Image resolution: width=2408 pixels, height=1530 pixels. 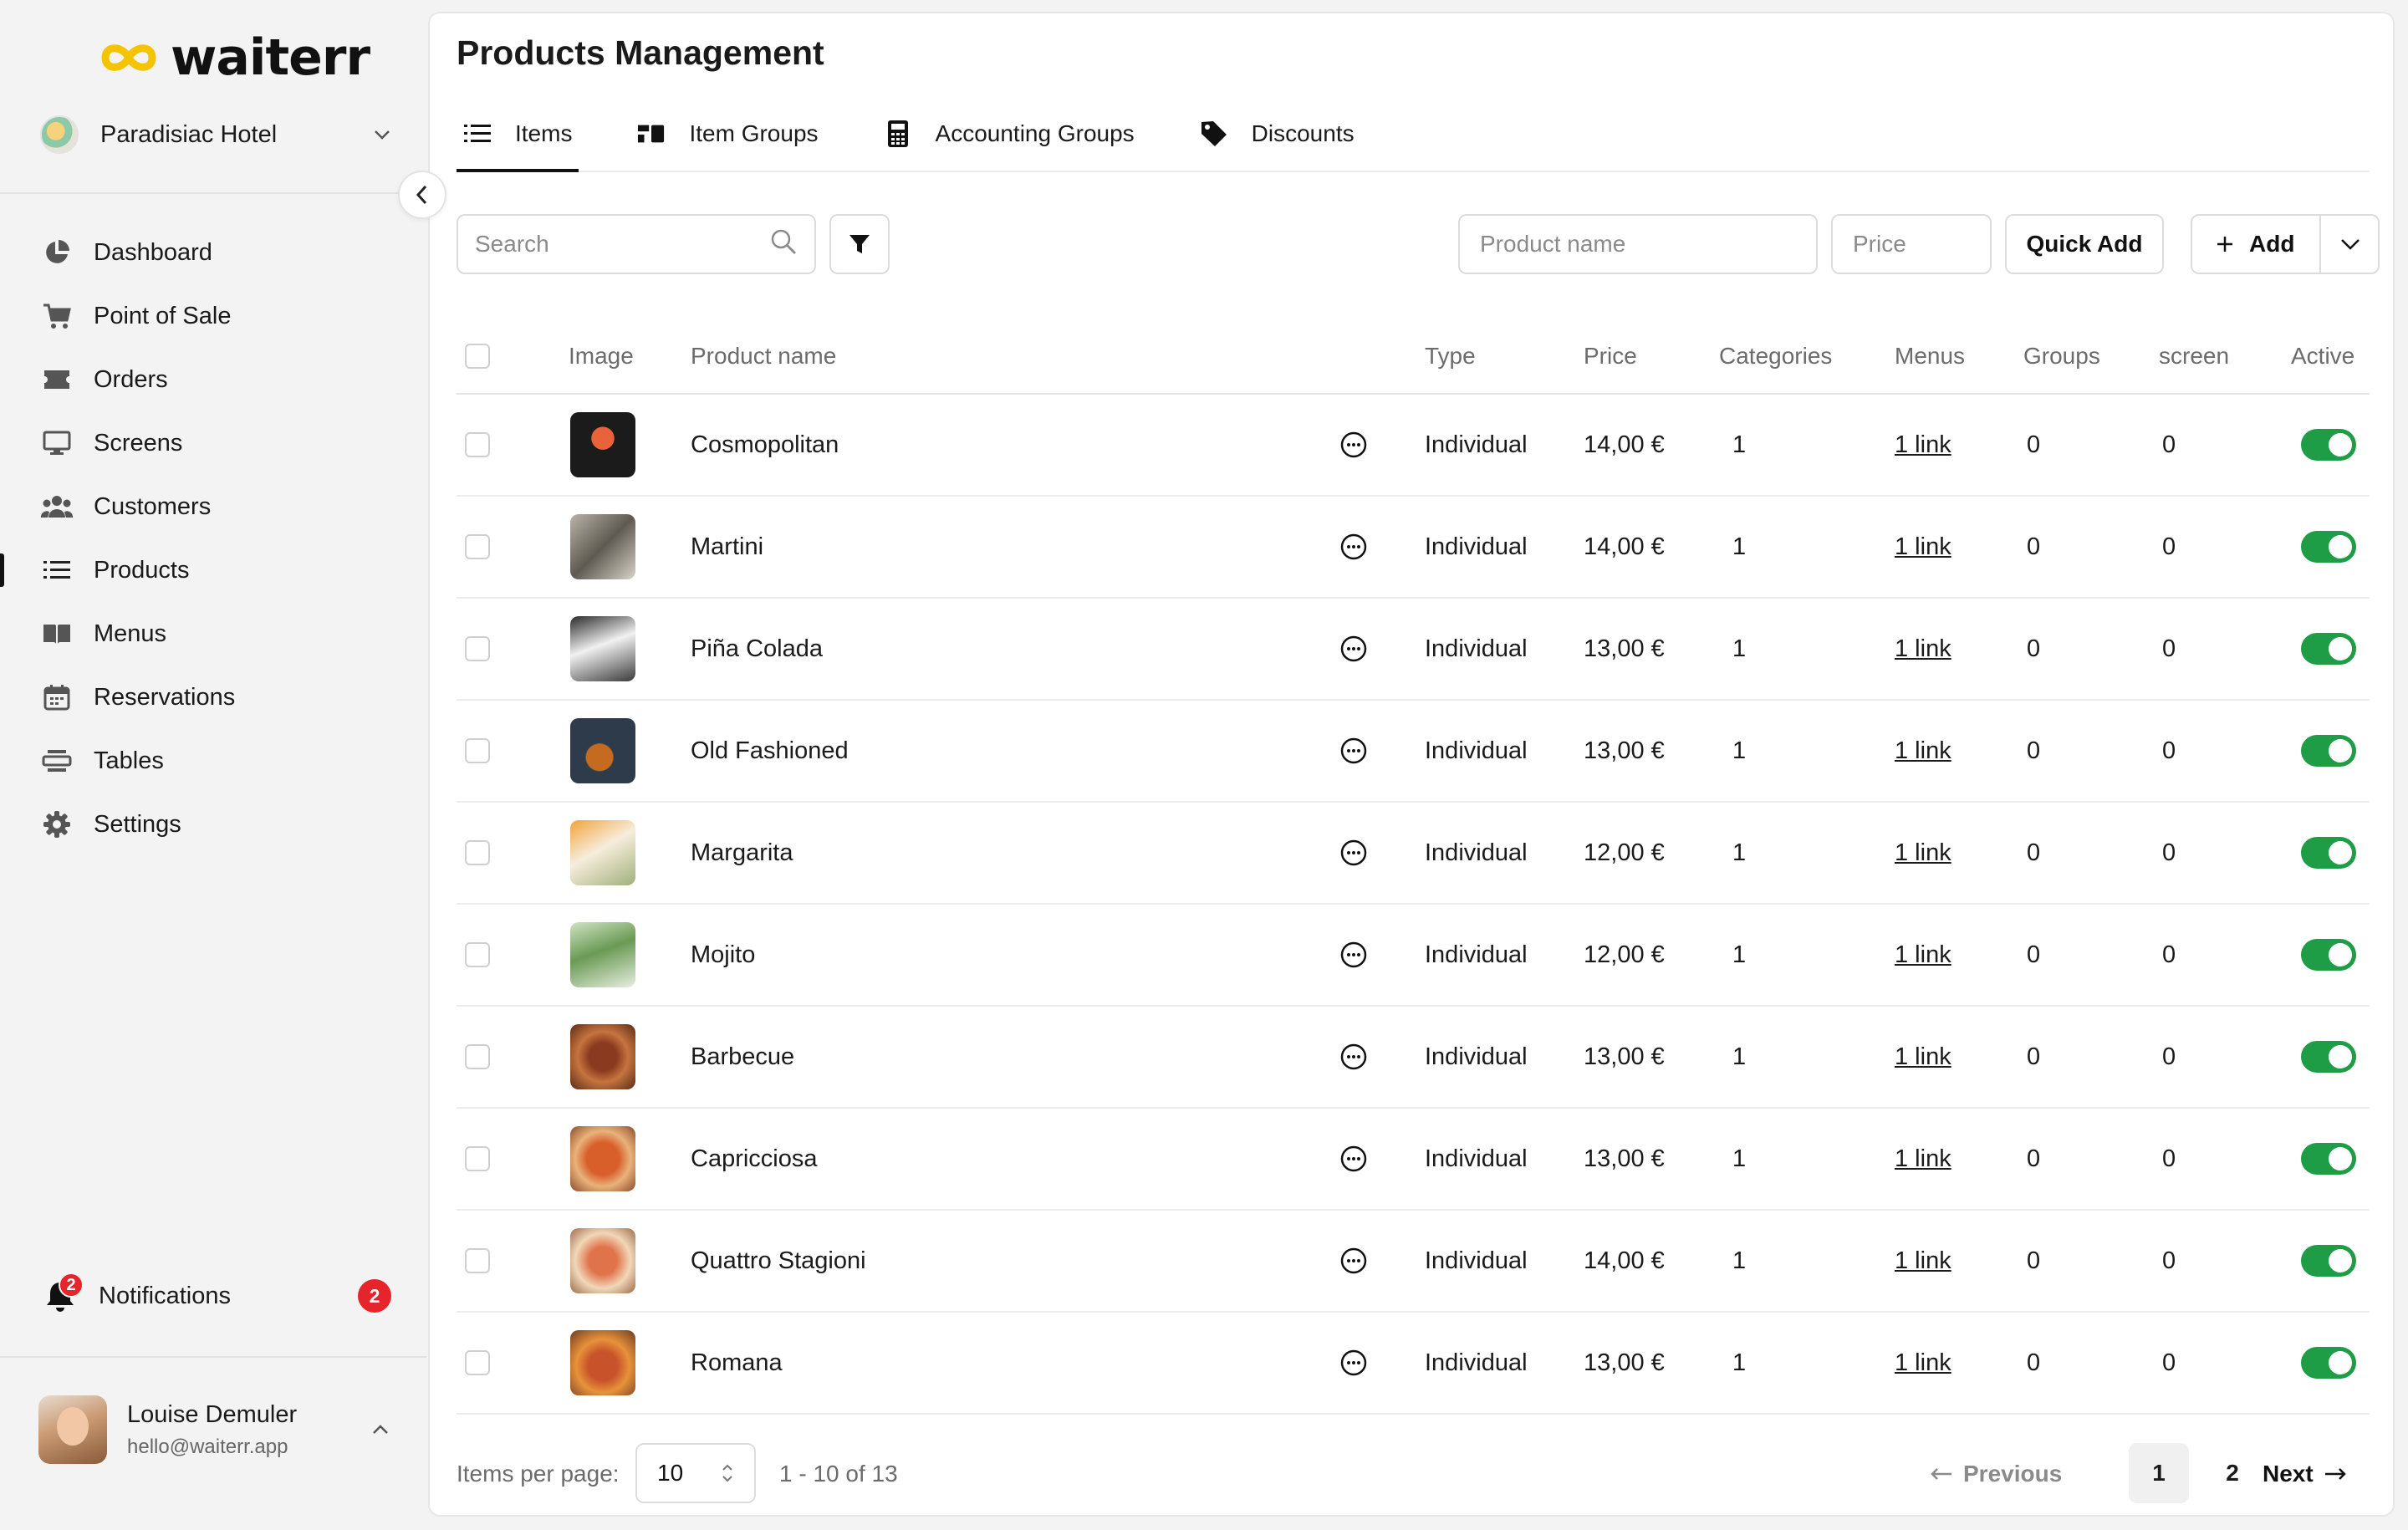 I want to click on product-name: Old Fashioned, so click(x=770, y=750).